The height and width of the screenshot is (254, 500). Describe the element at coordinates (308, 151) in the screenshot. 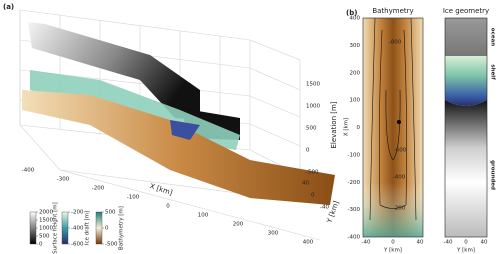

I see `z-tick-label: 0` at that location.